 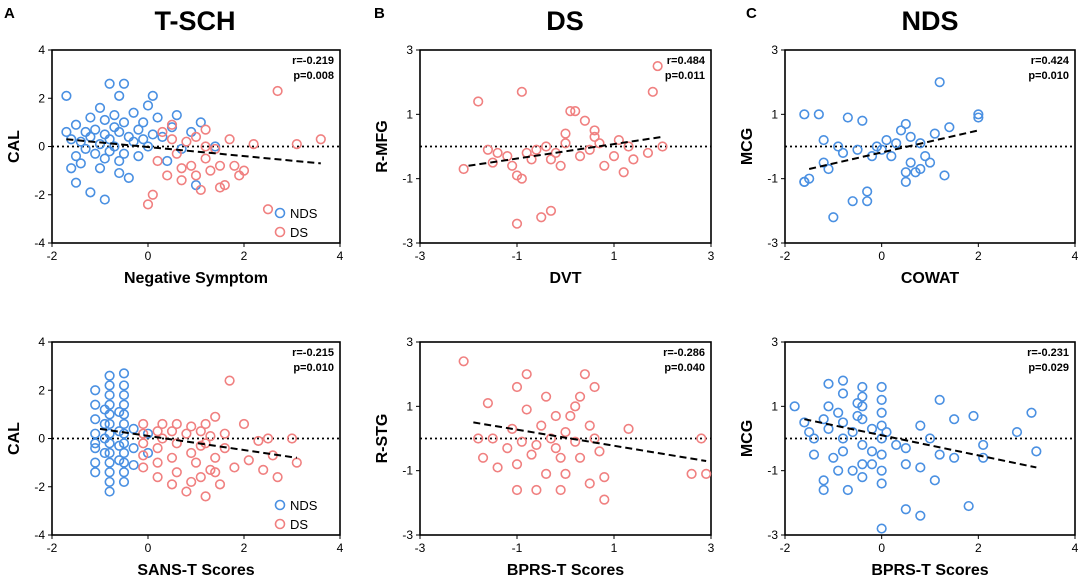 What do you see at coordinates (978, 548) in the screenshot?
I see `x-tick-label: 2` at bounding box center [978, 548].